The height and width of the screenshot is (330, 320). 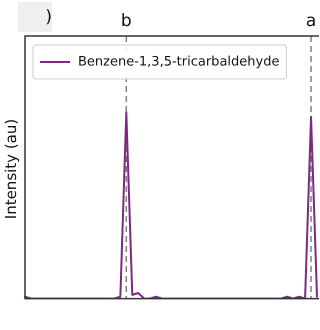 I want to click on y-axis-title: Intensity (au), so click(x=11, y=170).